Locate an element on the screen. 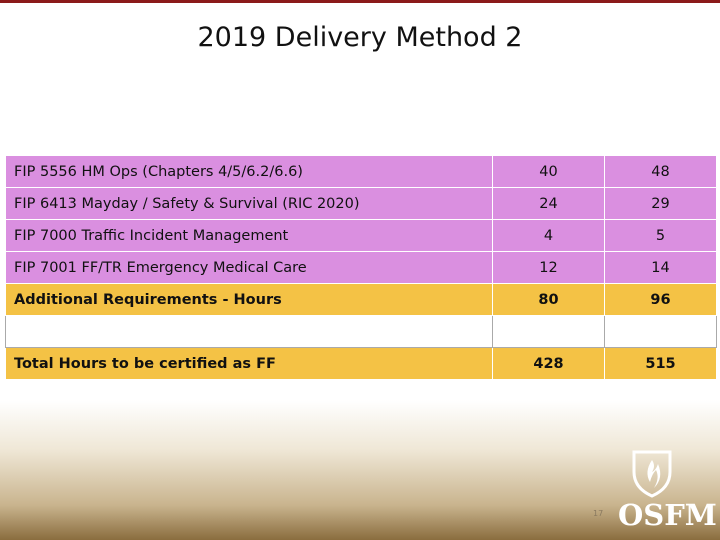  table-row: Additional Requirements - Hours 80 96 is located at coordinates (361, 299).